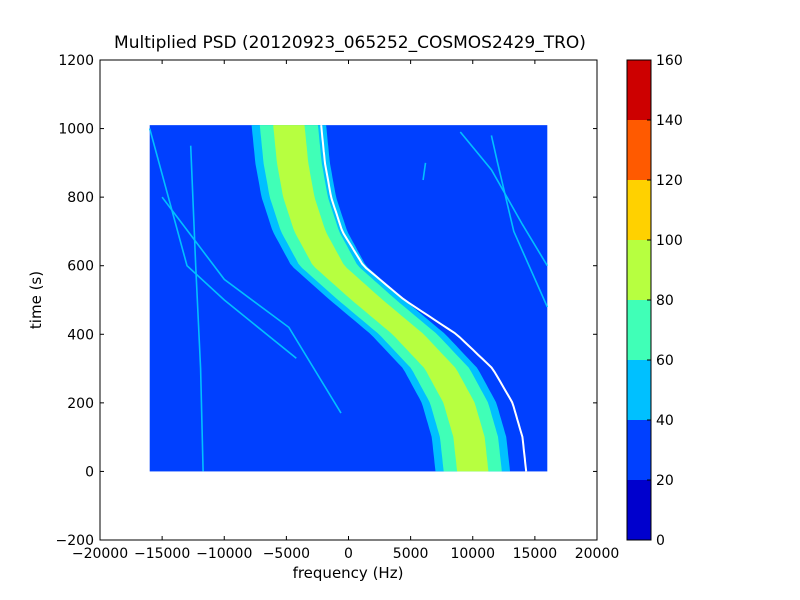 The width and height of the screenshot is (800, 600). What do you see at coordinates (597, 554) in the screenshot?
I see `x-tick-label: 20000` at bounding box center [597, 554].